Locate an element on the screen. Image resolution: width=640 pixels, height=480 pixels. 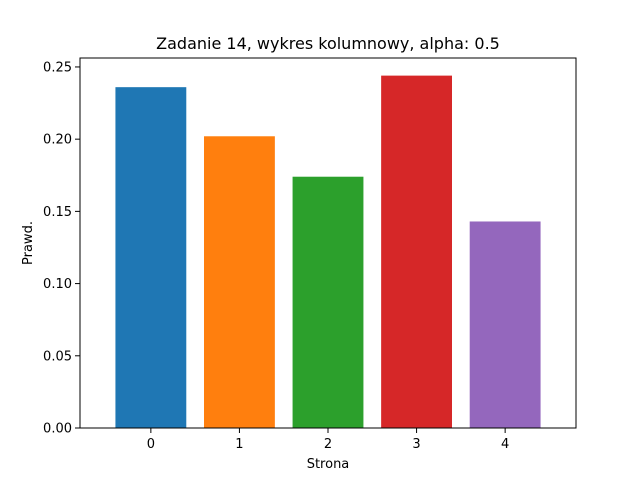
x-tick-label: 2 is located at coordinates (328, 444).